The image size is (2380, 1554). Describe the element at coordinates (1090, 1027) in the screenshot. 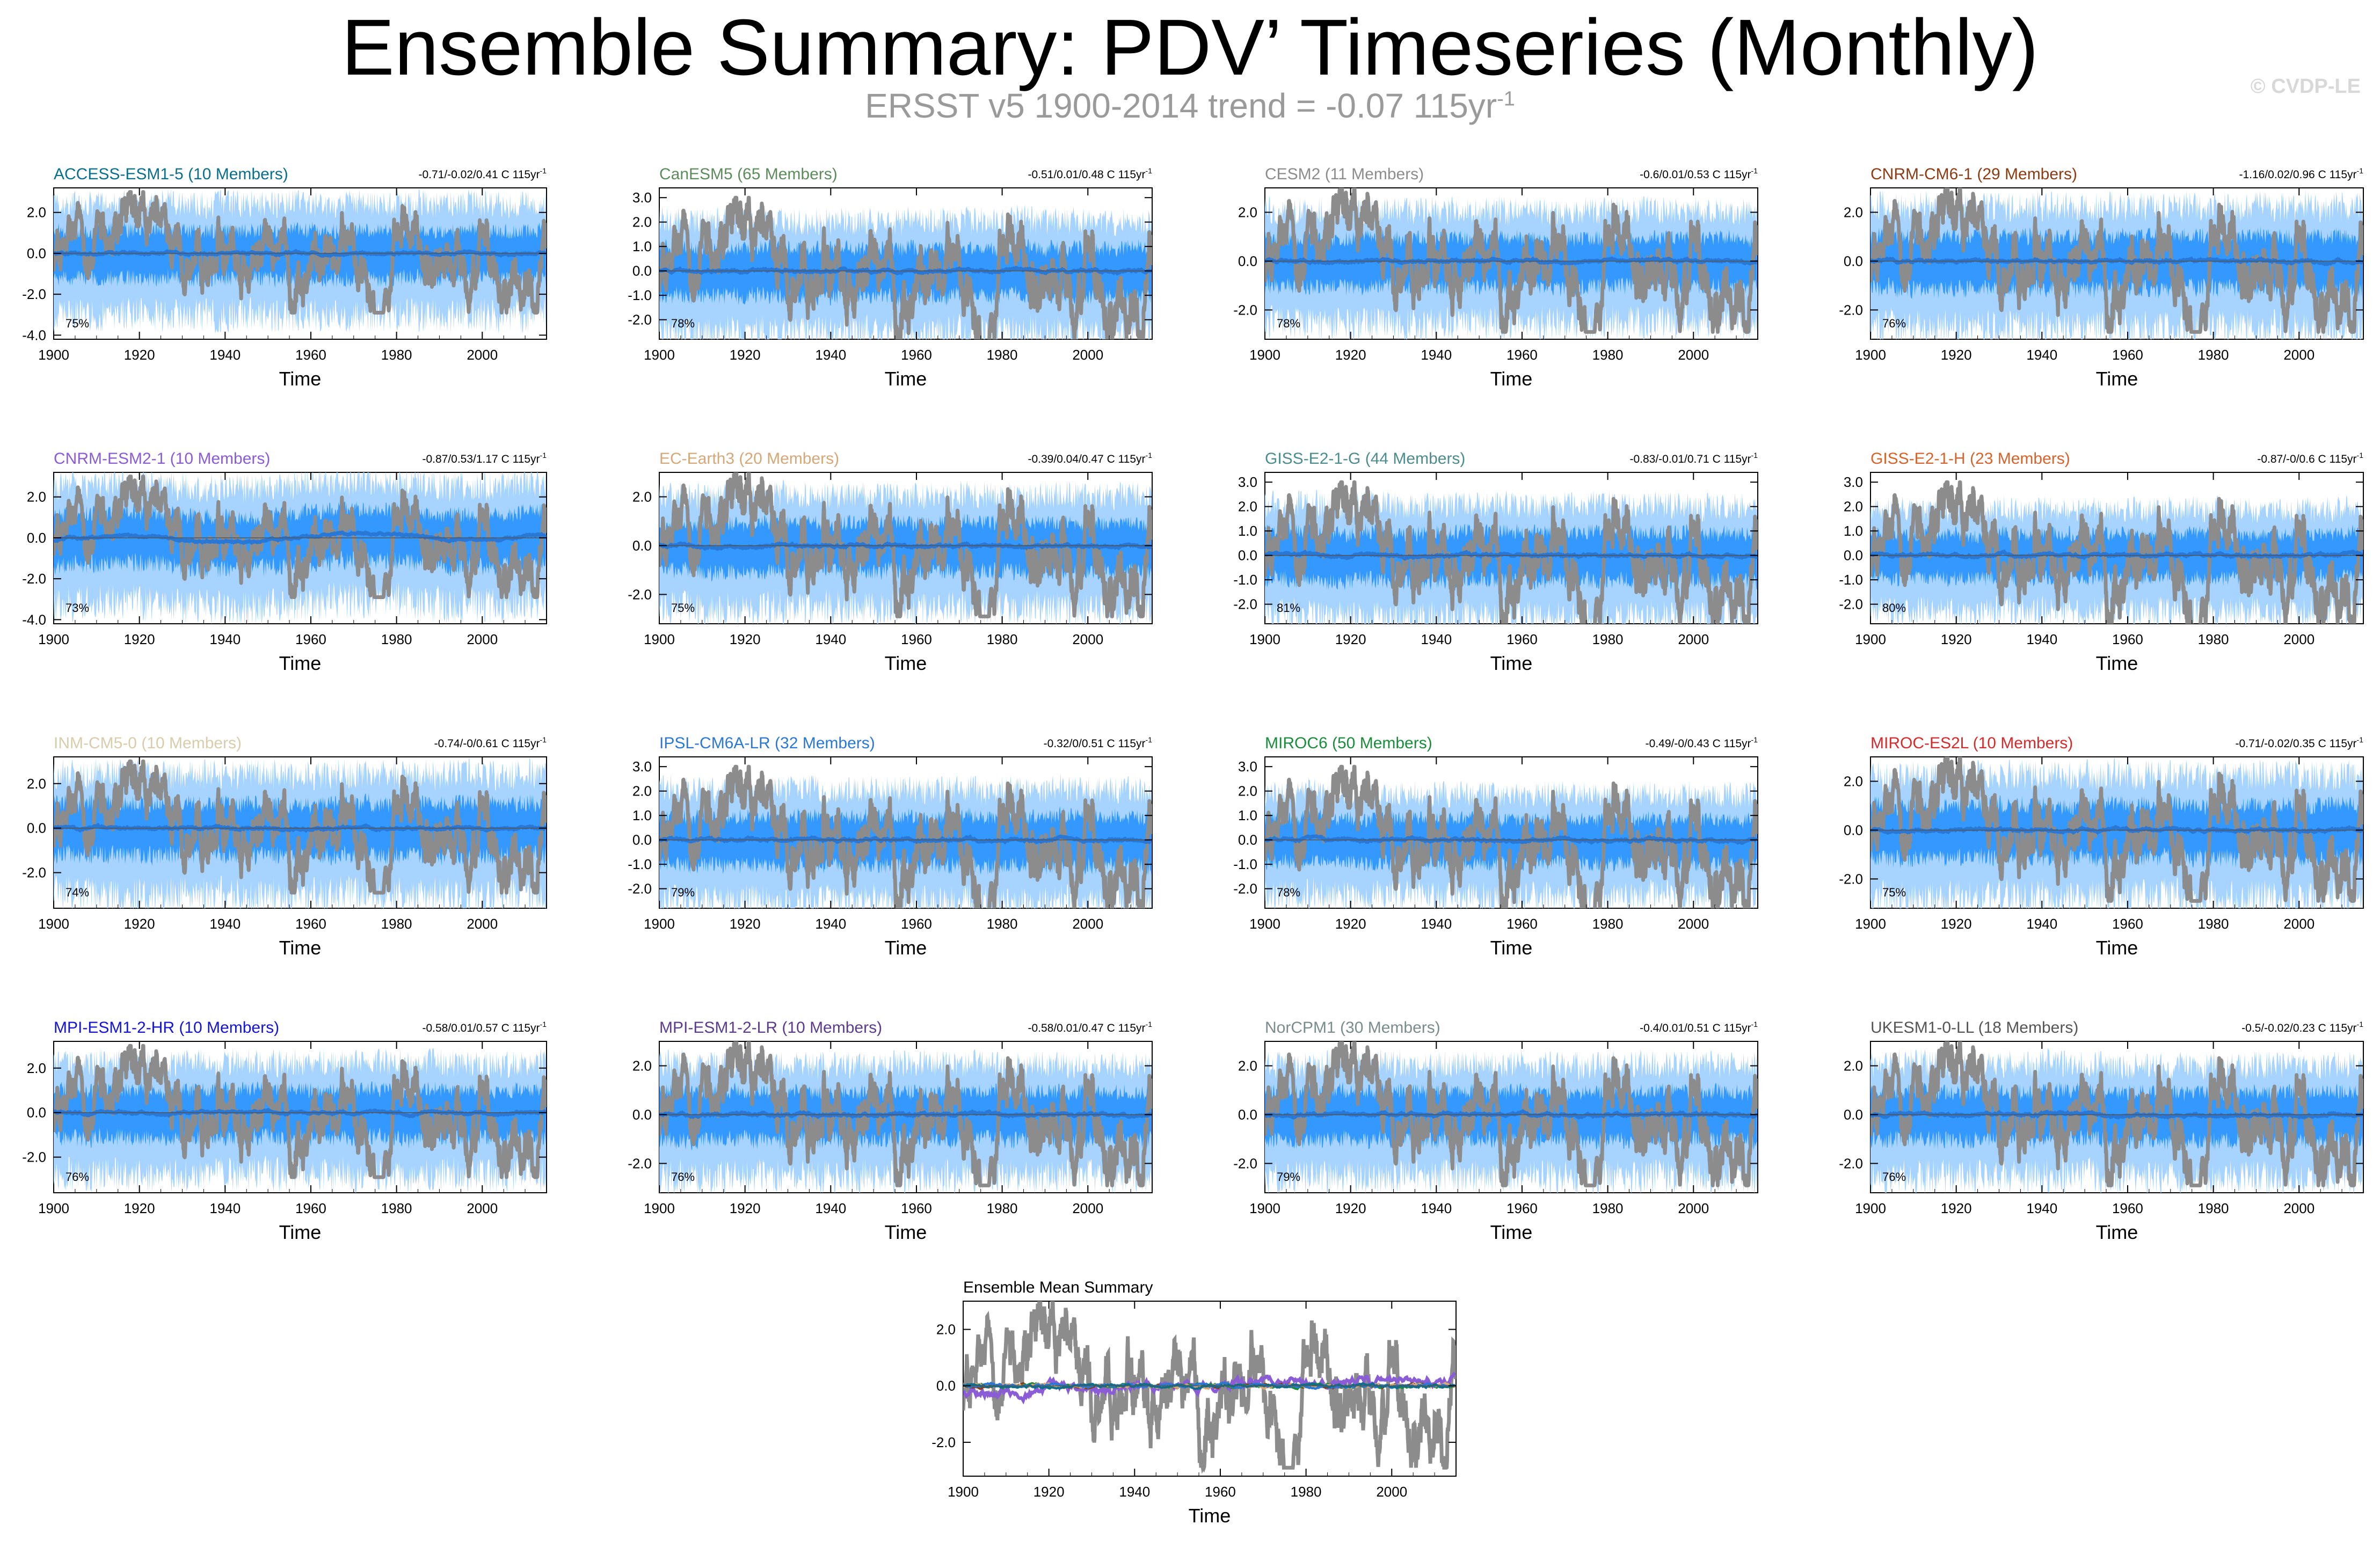

I see `panel-trend: -0.58/0.01/0.47 C 115yr-1` at that location.